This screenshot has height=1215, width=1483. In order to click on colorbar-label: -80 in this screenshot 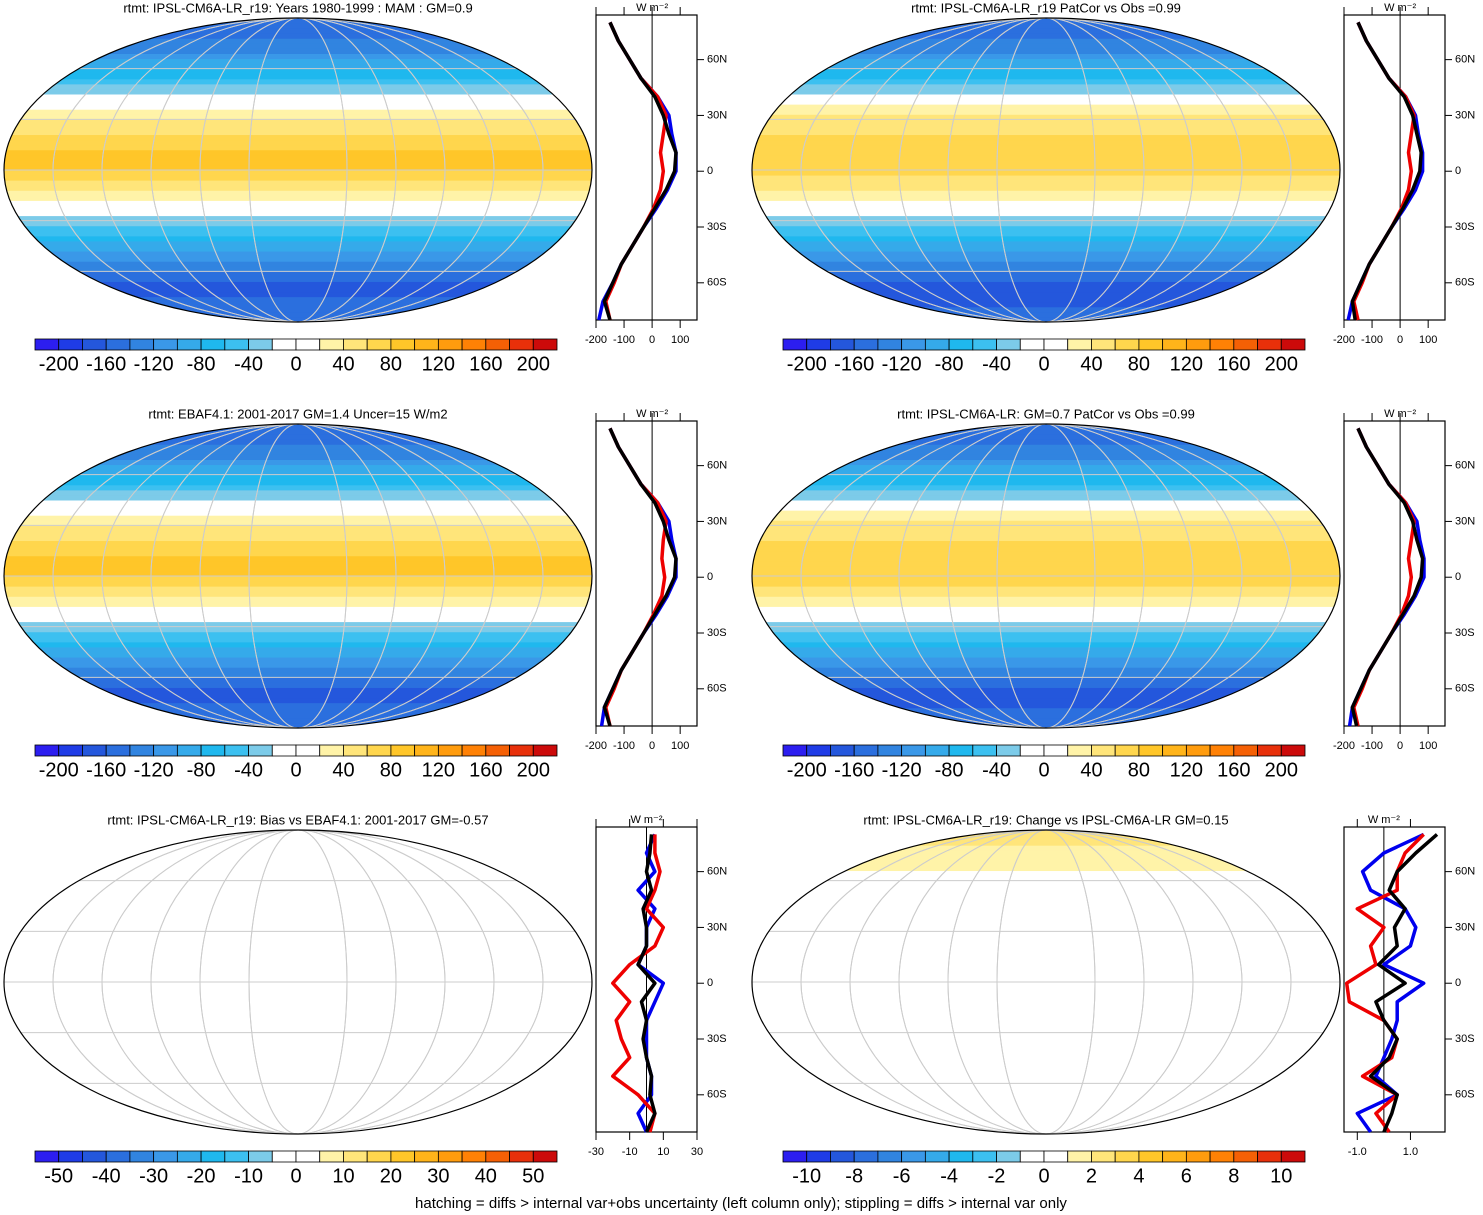, I will do `click(201, 770)`.